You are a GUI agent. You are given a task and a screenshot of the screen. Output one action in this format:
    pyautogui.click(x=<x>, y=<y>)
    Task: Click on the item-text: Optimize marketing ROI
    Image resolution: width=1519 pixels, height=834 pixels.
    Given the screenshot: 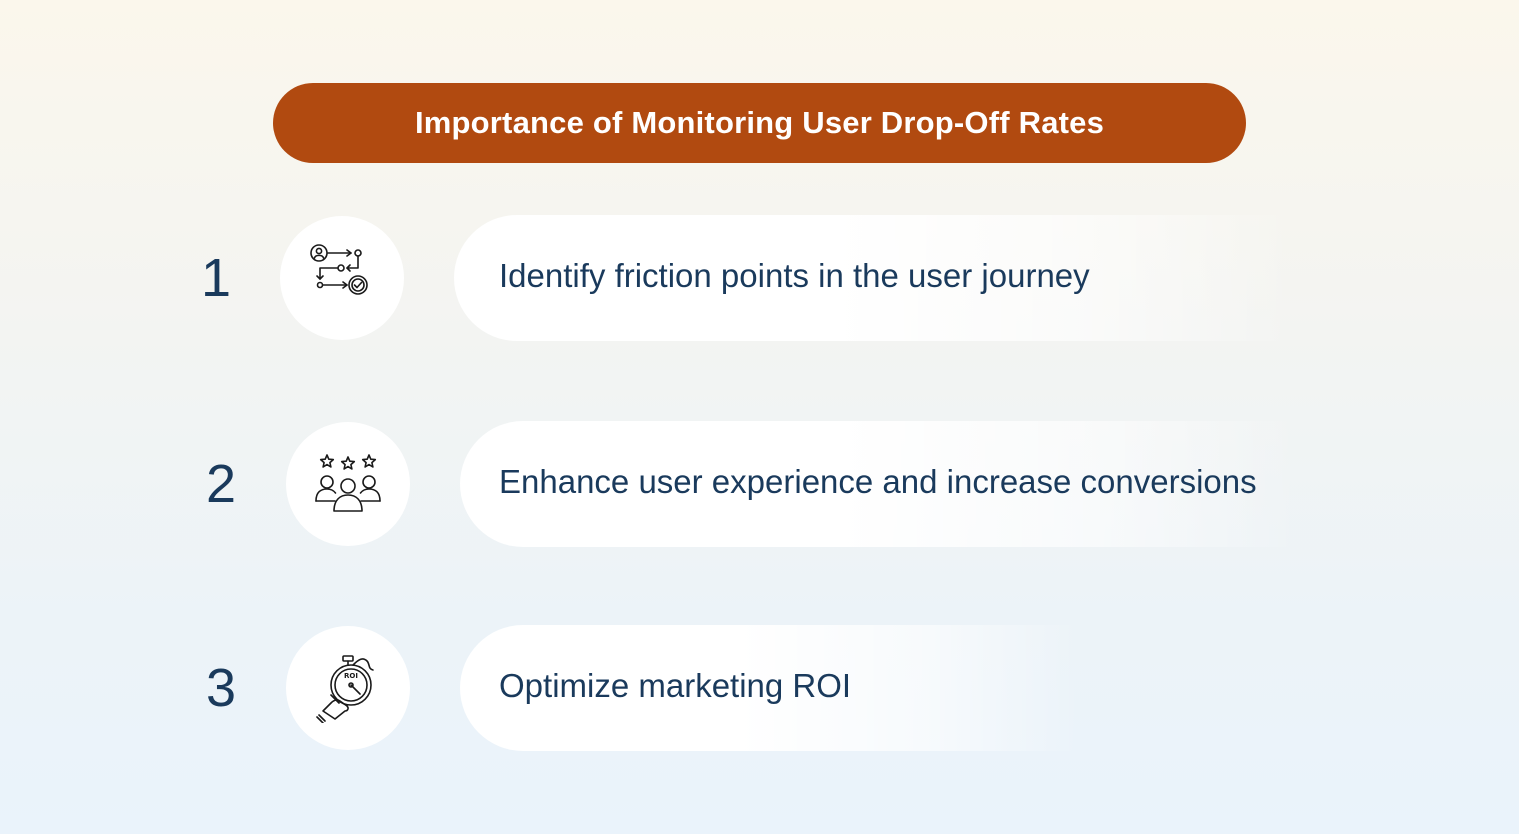 What is the action you would take?
    pyautogui.click(x=675, y=685)
    